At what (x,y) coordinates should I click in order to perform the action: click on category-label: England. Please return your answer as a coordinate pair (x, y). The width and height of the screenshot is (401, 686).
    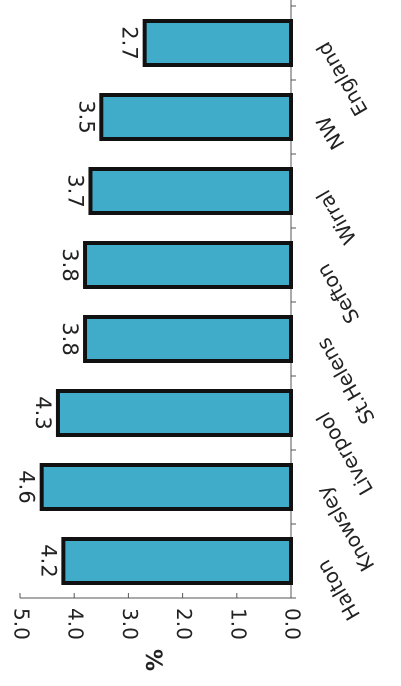
    Looking at the image, I should click on (341, 79).